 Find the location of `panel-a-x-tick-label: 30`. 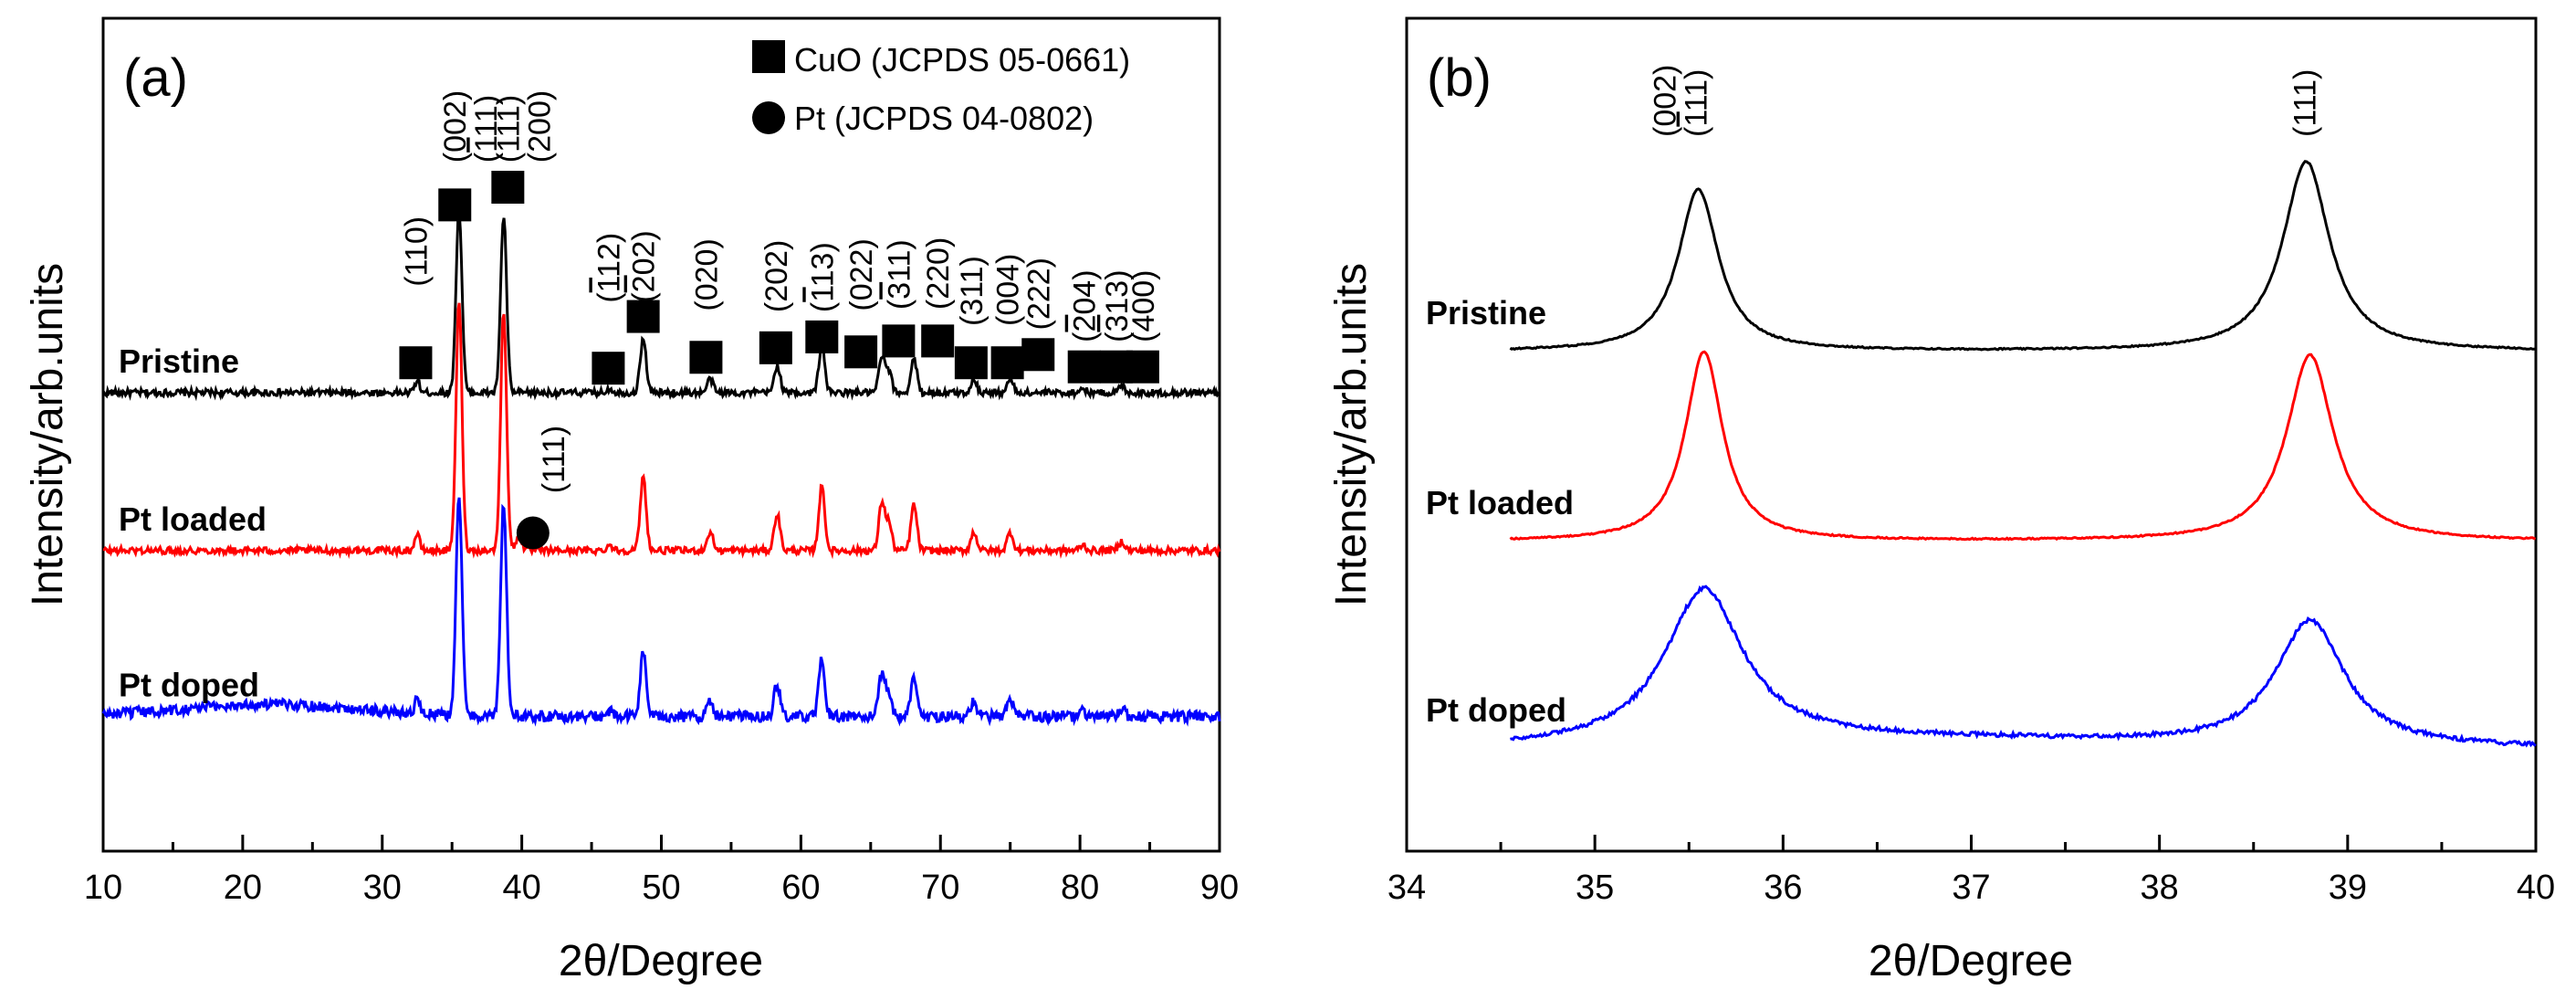

panel-a-x-tick-label: 30 is located at coordinates (383, 887).